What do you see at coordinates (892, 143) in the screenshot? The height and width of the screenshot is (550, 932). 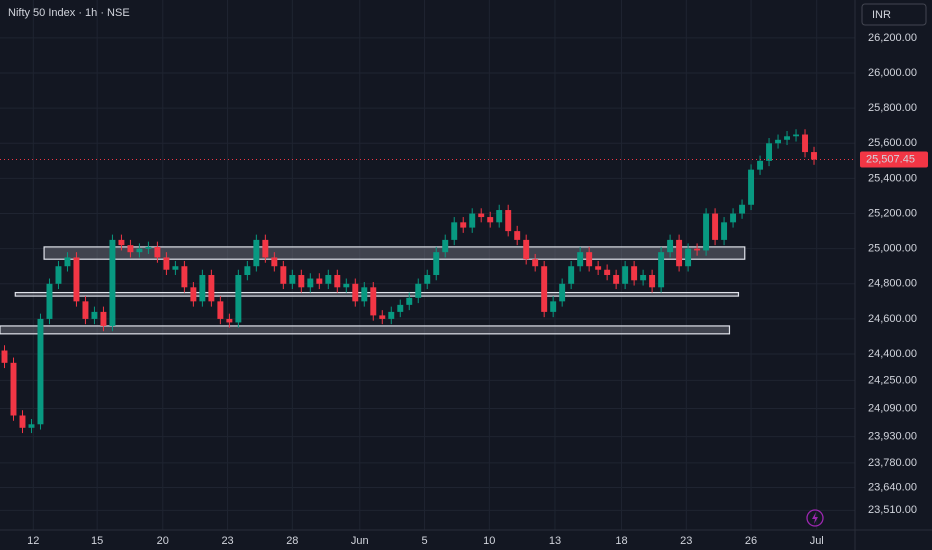 I see `y-tick-label: 25,600.00` at bounding box center [892, 143].